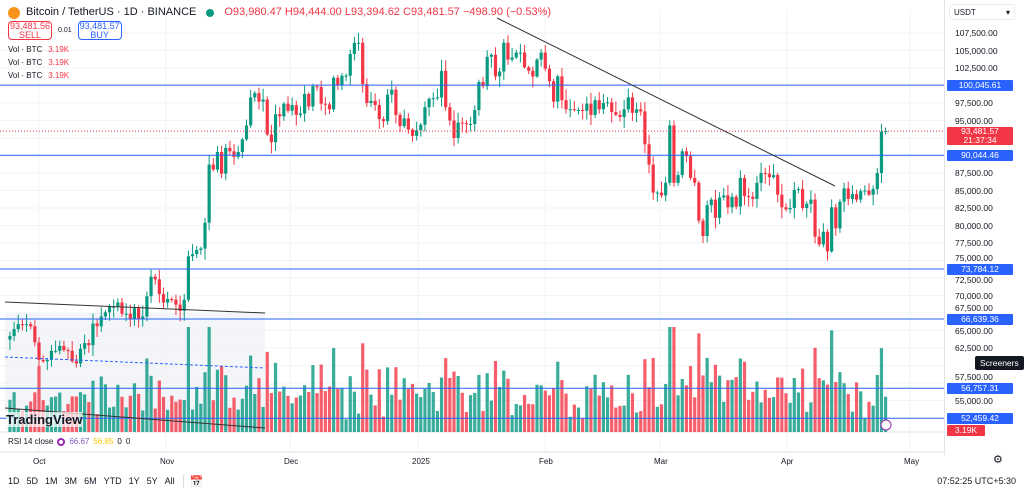 The image size is (1024, 494). I want to click on date-range-icon: 📅, so click(192, 481).